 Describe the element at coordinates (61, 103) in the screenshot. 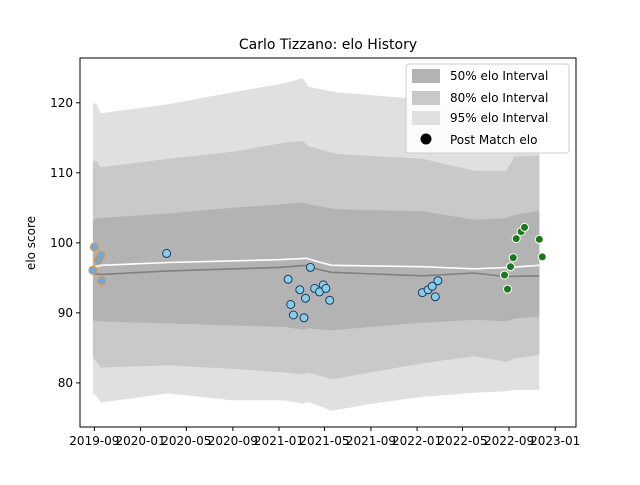

I see `y-tick-label: 120` at that location.